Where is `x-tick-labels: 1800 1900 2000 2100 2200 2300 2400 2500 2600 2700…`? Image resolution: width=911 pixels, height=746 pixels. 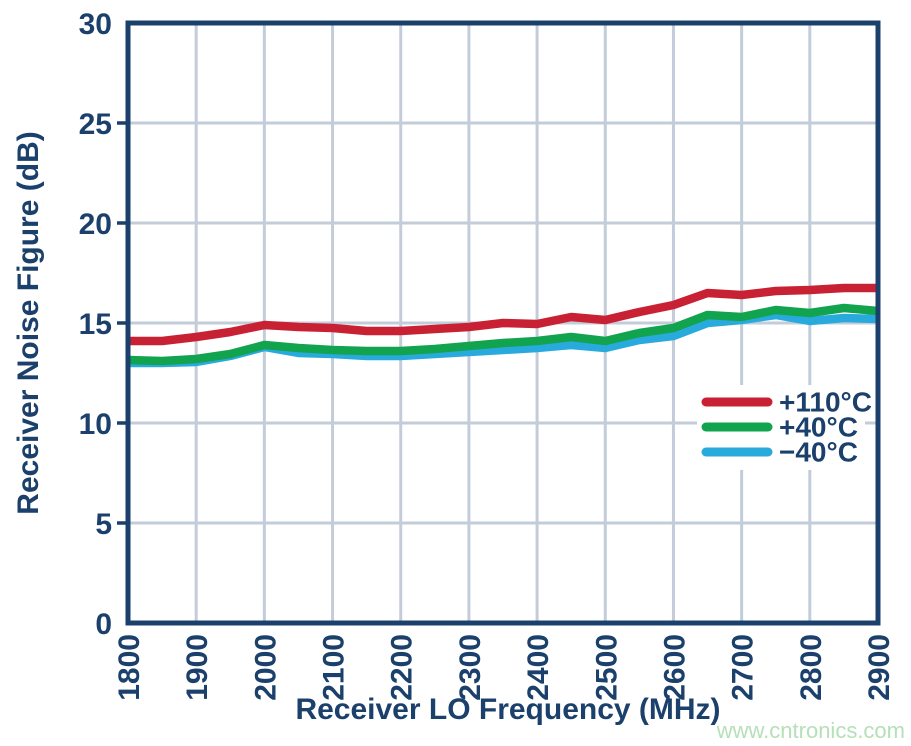 x-tick-labels: 1800 1900 2000 2100 2200 2300 2400 2500 2600 2700… is located at coordinates (504, 667).